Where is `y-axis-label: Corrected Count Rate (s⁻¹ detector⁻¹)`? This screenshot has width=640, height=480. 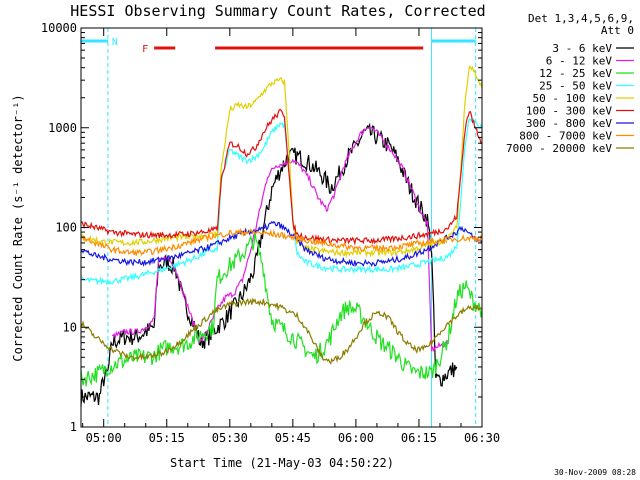
y-axis-label: Corrected Count Rate (s⁻¹ detector⁻¹) is located at coordinates (18, 227).